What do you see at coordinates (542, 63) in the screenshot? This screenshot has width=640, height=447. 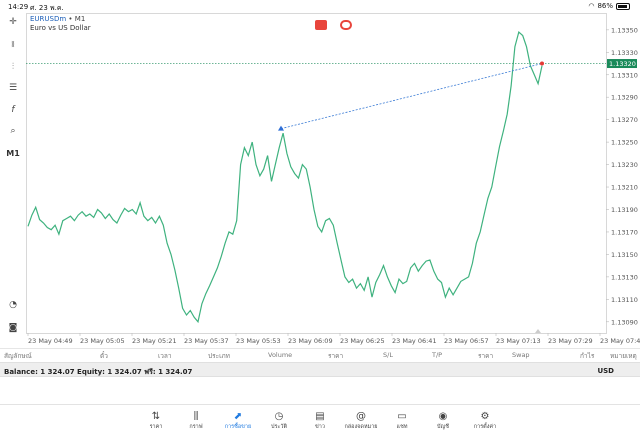 I see `trendline-end-marker` at bounding box center [542, 63].